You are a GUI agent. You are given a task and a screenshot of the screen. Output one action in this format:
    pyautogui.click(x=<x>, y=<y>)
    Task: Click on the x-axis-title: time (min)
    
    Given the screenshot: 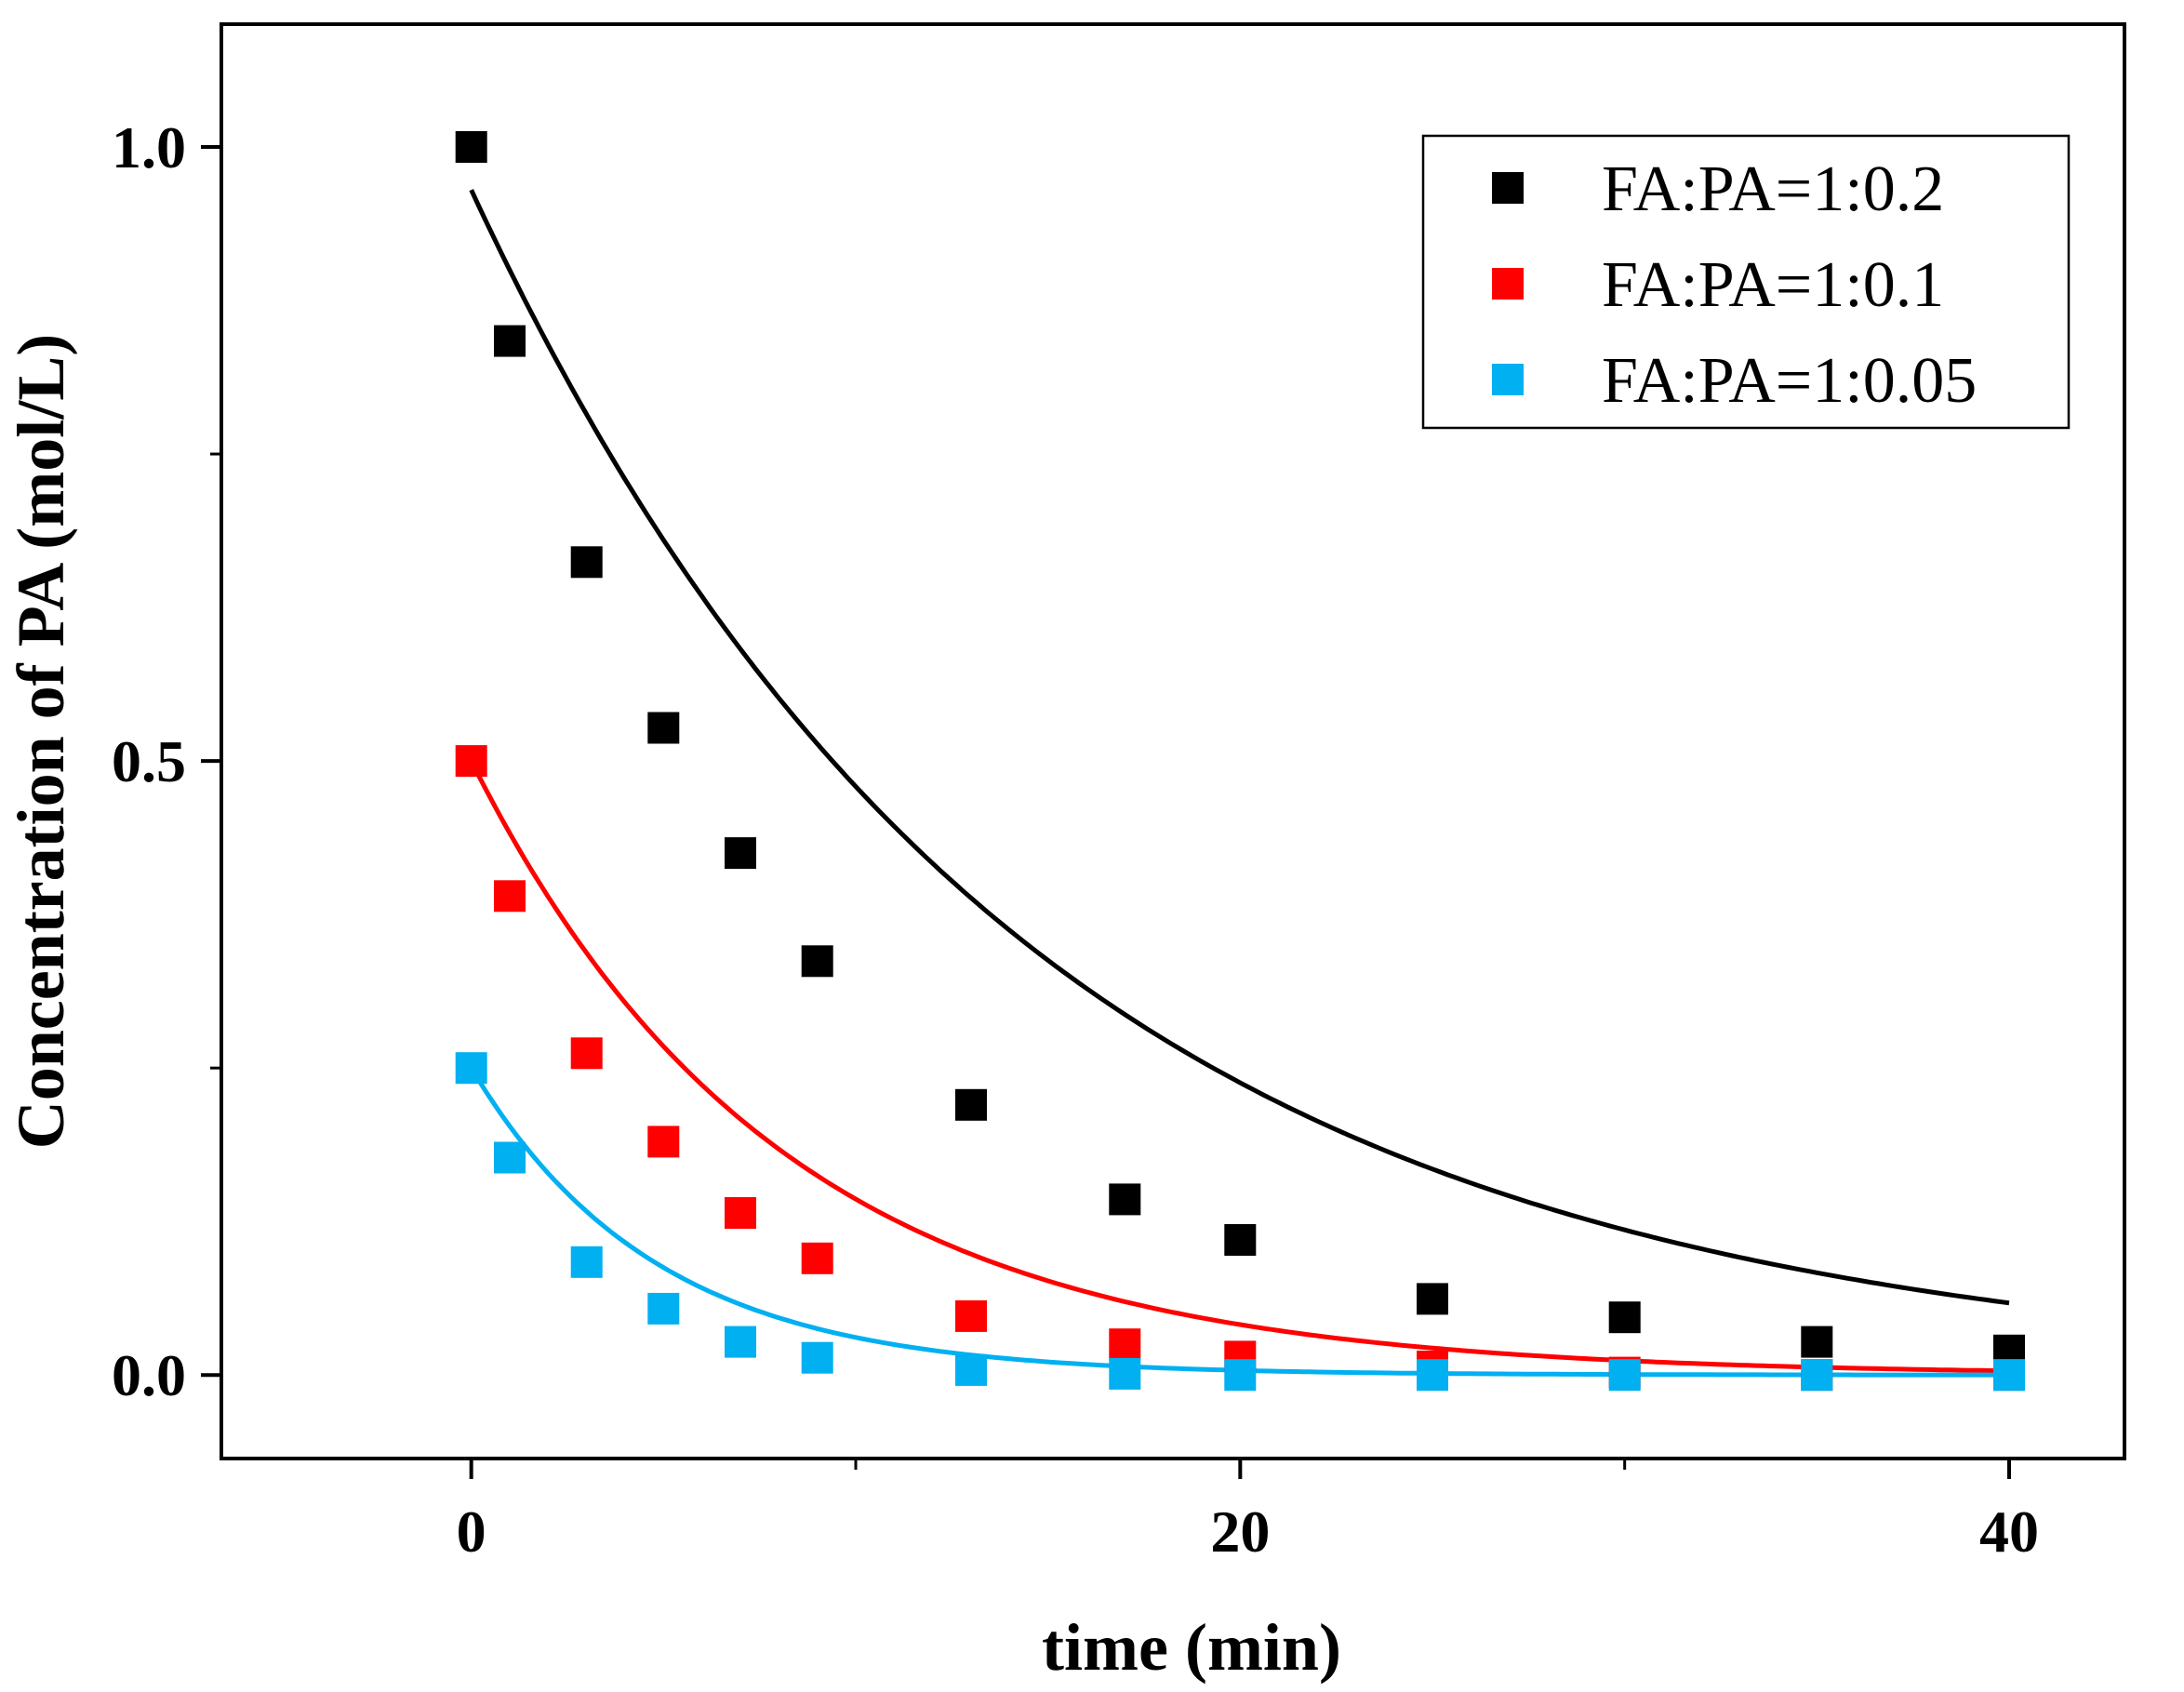 What is the action you would take?
    pyautogui.click(x=1191, y=1647)
    